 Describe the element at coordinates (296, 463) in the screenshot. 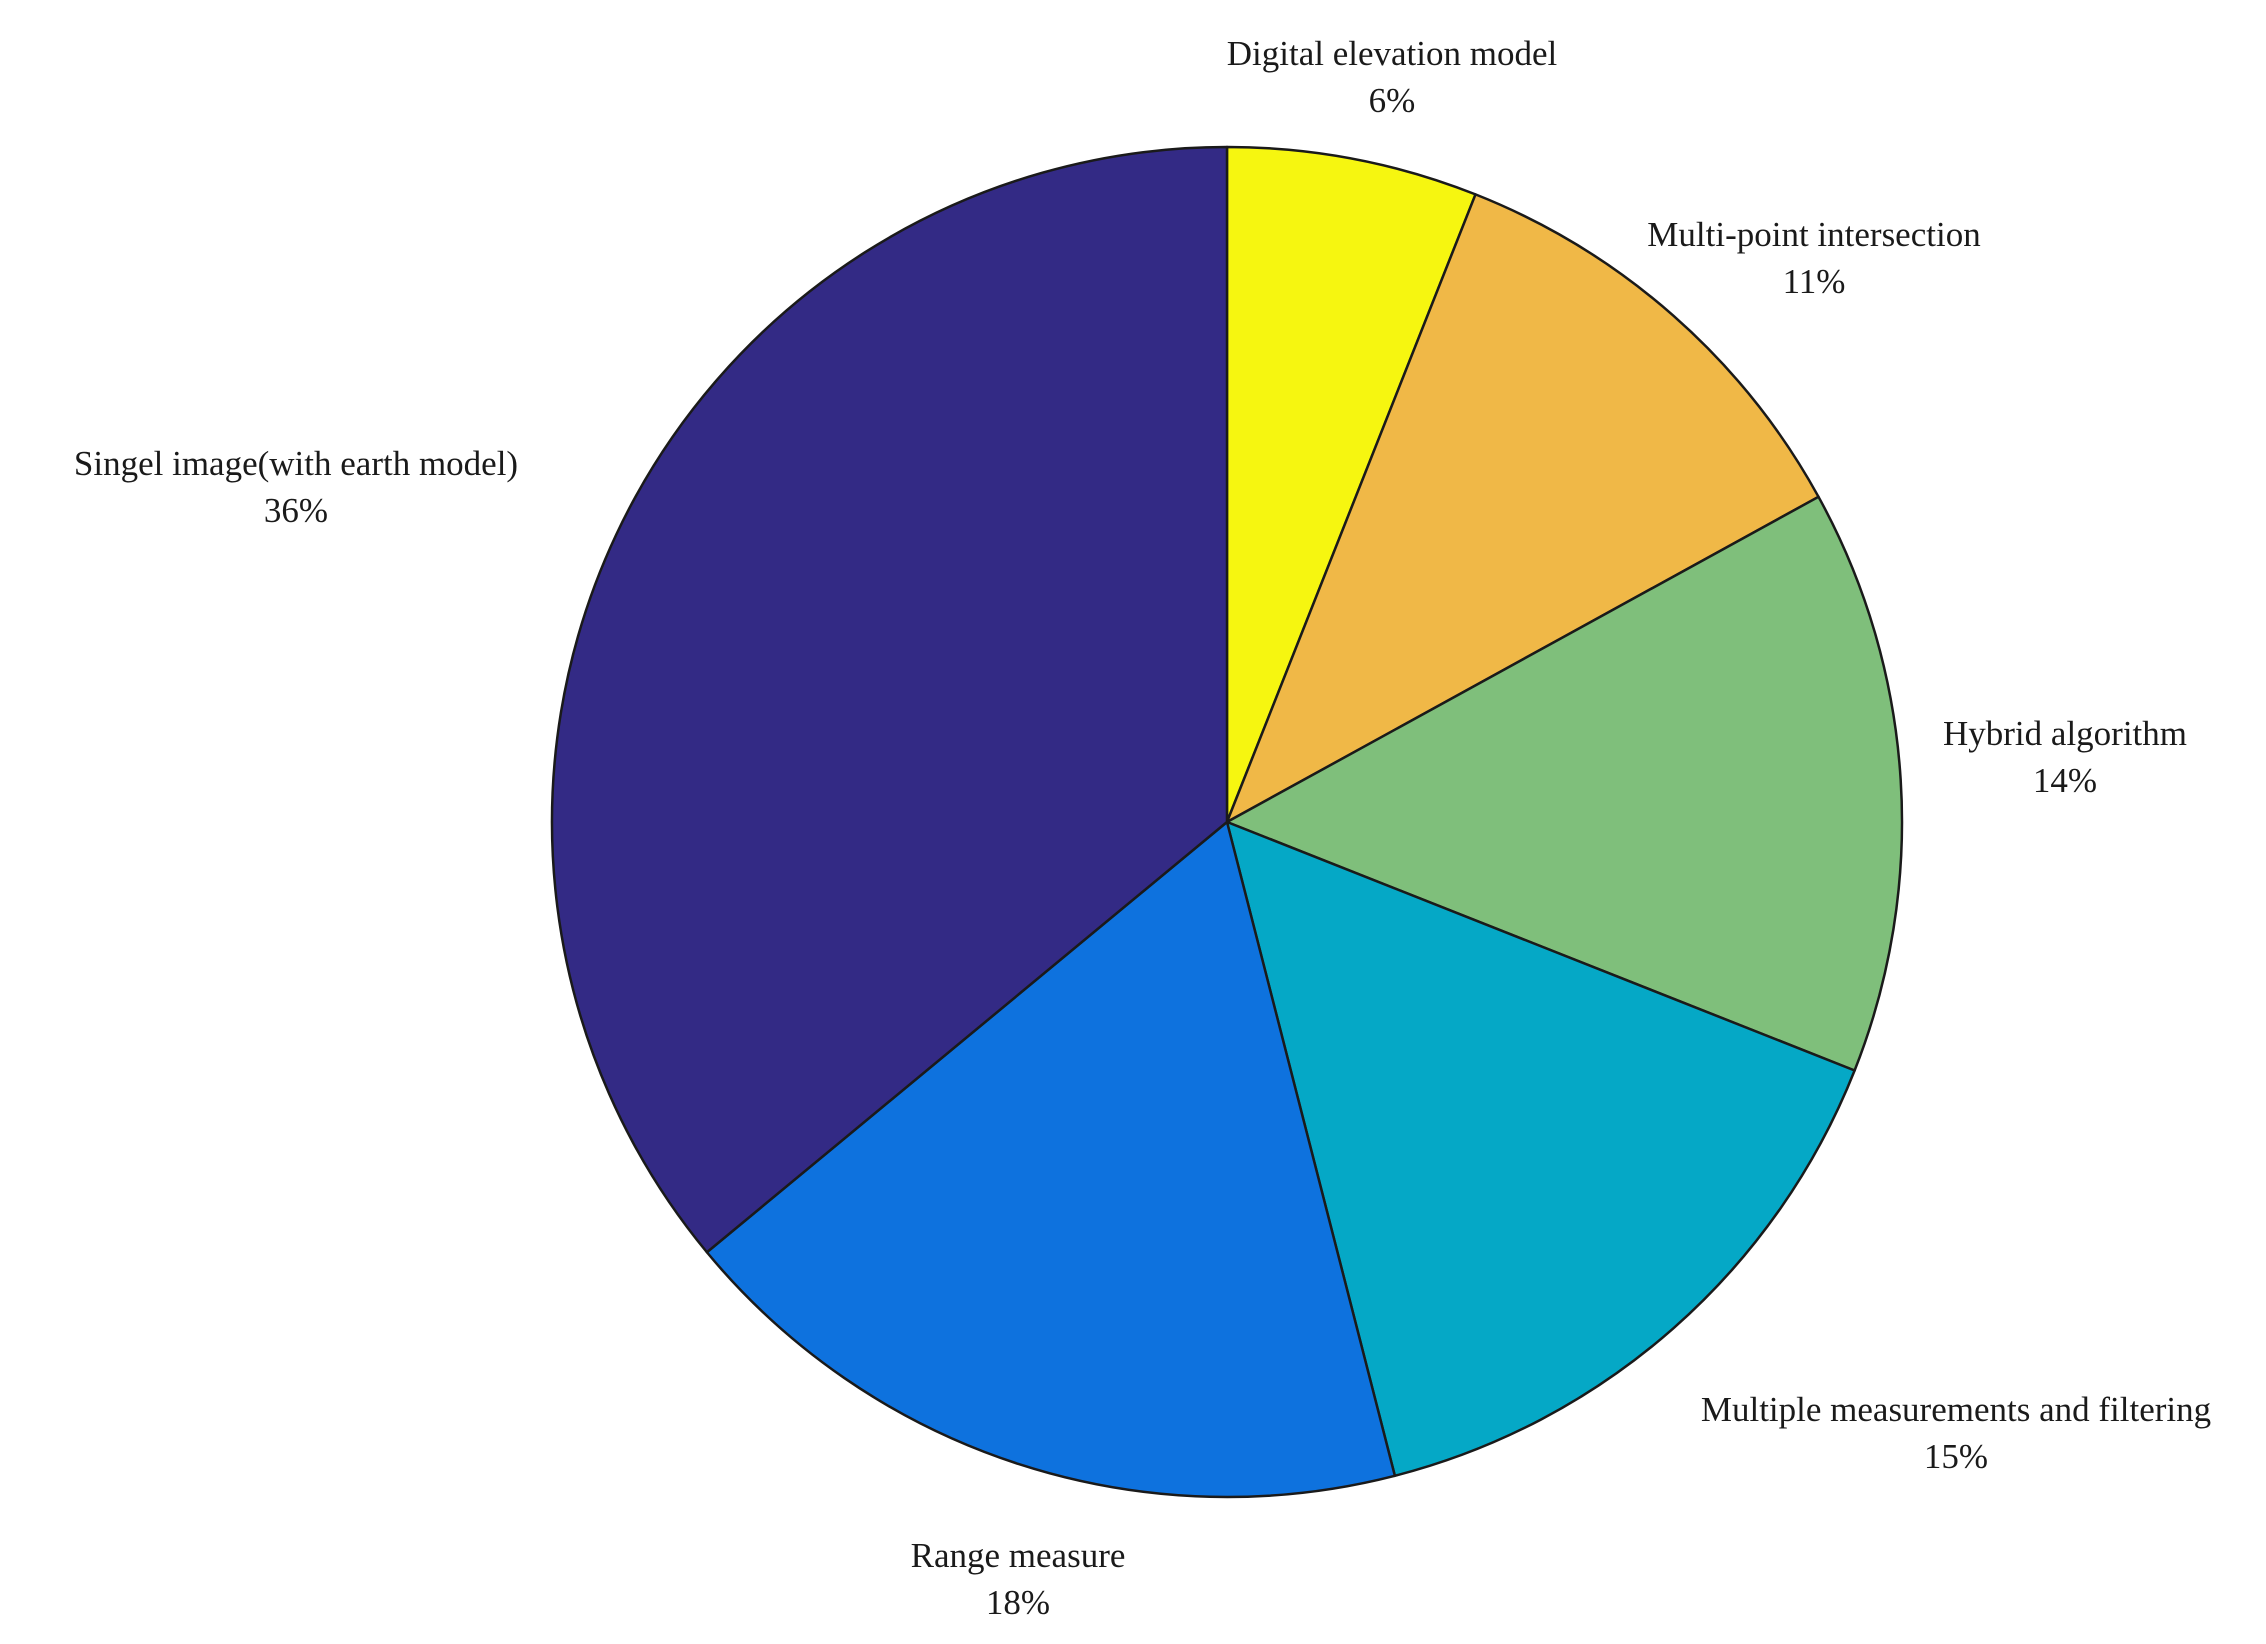

I see `slice-label: Singel image(with earth model)` at that location.